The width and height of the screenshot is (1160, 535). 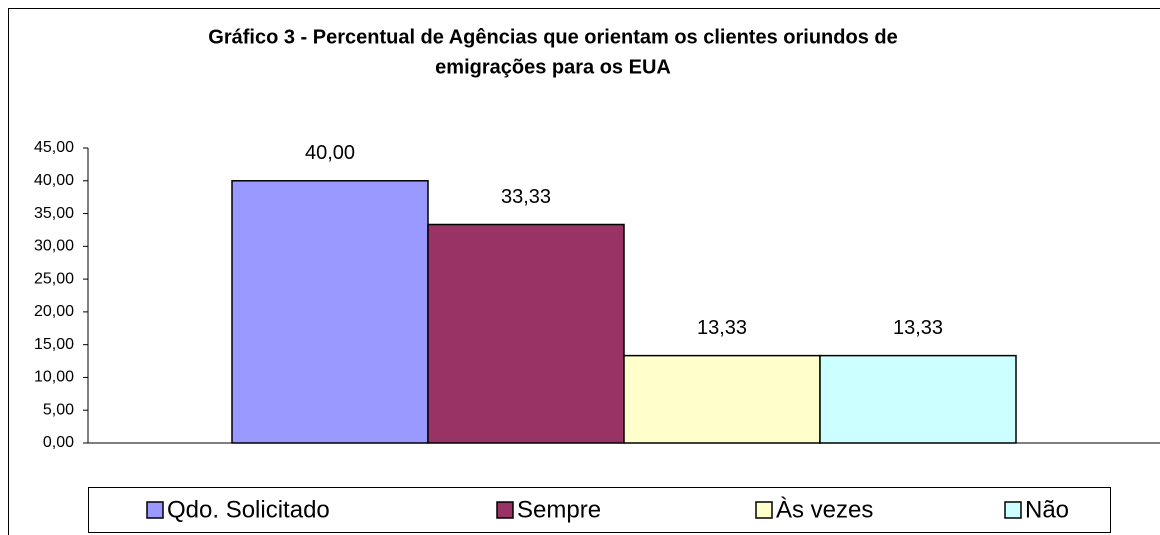 I want to click on legend-label: Sempre, so click(x=559, y=509).